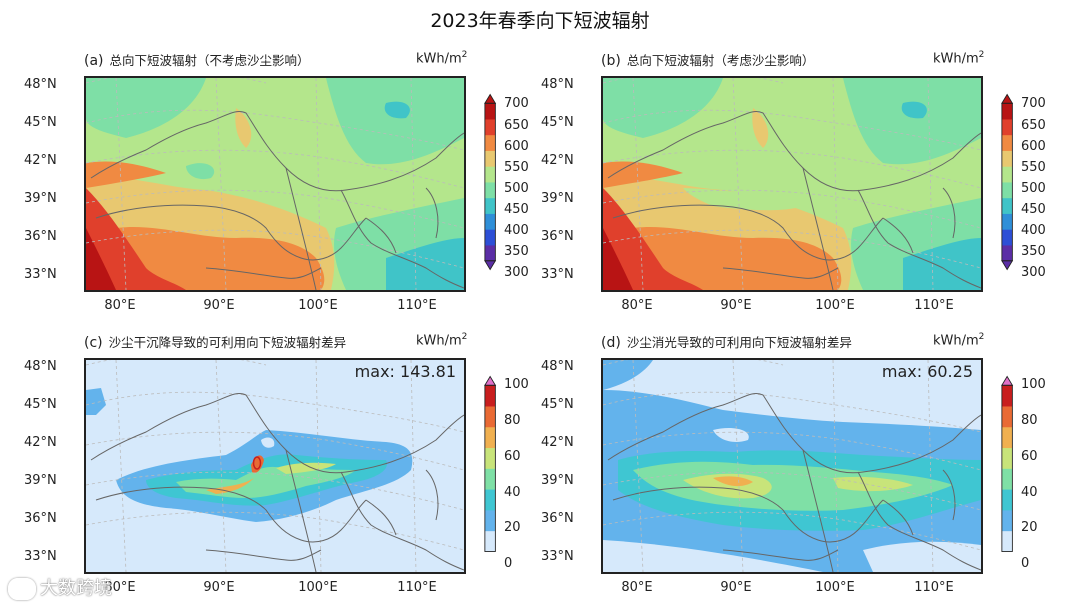 The image size is (1080, 615). What do you see at coordinates (720, 60) in the screenshot?
I see `panel-b-title: 总向下短波辐射（考虑沙尘影响）` at bounding box center [720, 60].